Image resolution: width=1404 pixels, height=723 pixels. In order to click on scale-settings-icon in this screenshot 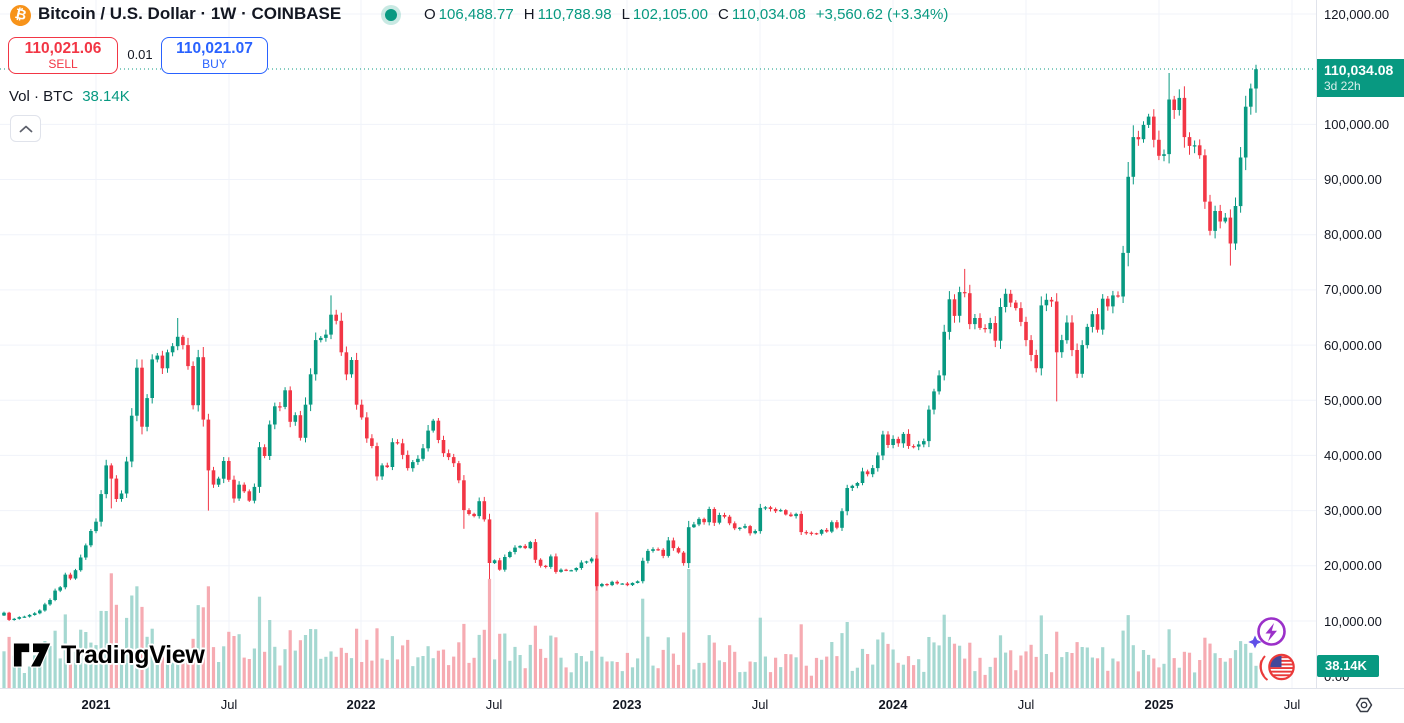, I will do `click(1364, 705)`.